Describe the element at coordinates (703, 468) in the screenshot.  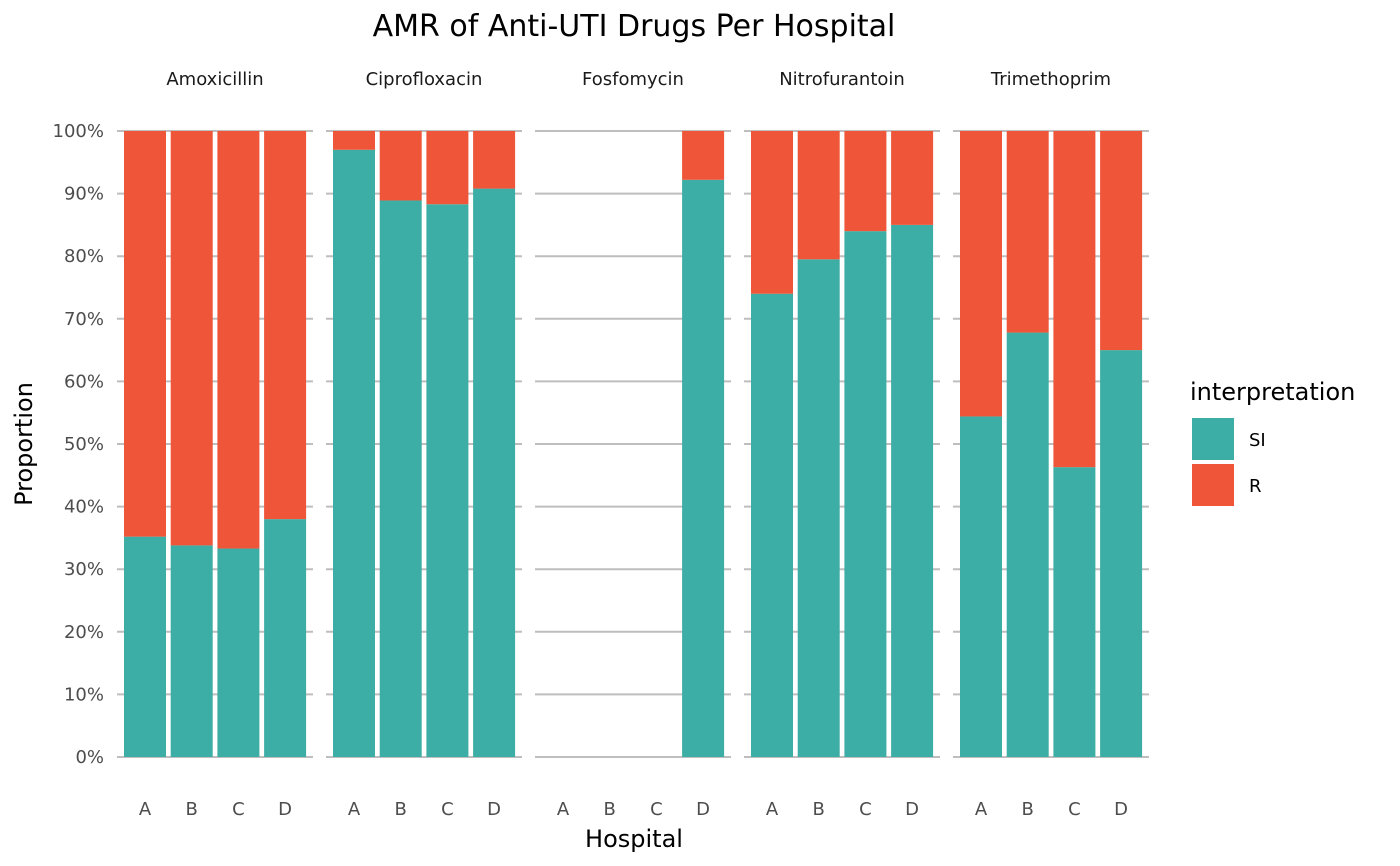
I see `bar-si-fosfomycin-d` at that location.